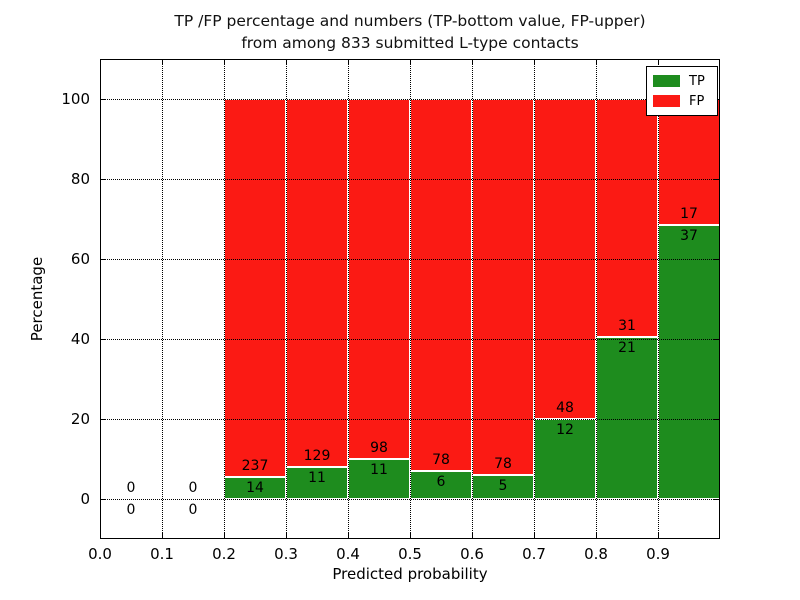 This screenshot has width=800, height=600. Describe the element at coordinates (689, 236) in the screenshot. I see `tp-count-label: 37` at that location.